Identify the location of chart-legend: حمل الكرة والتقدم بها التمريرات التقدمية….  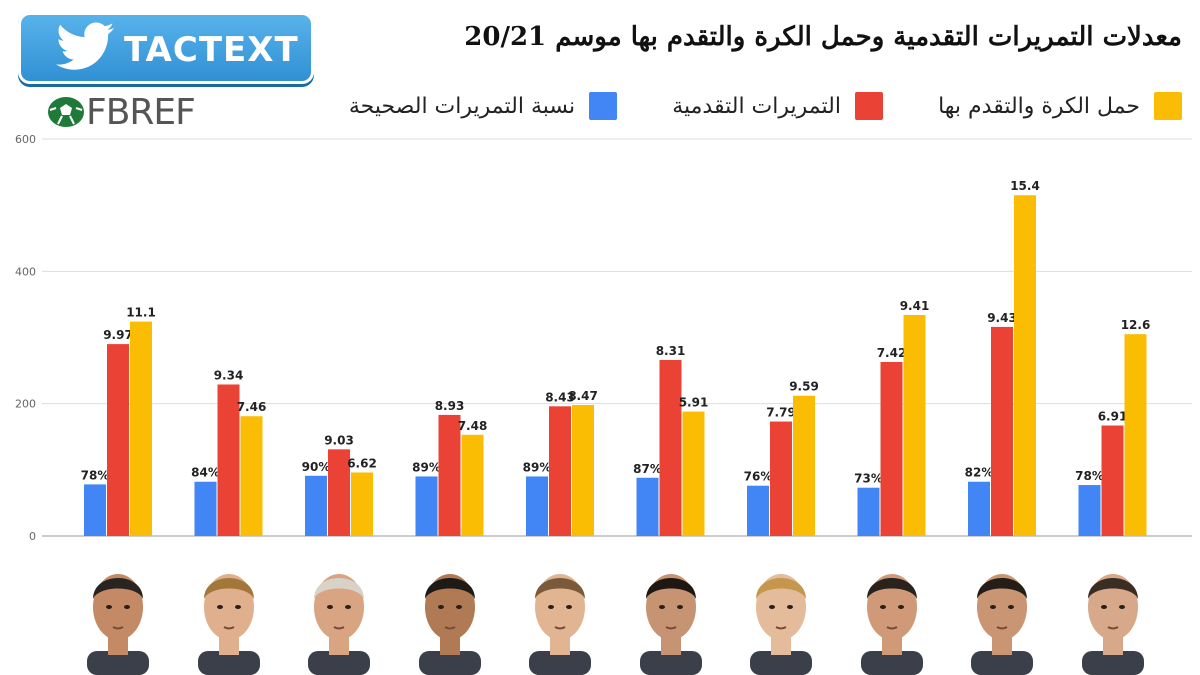
(765, 107).